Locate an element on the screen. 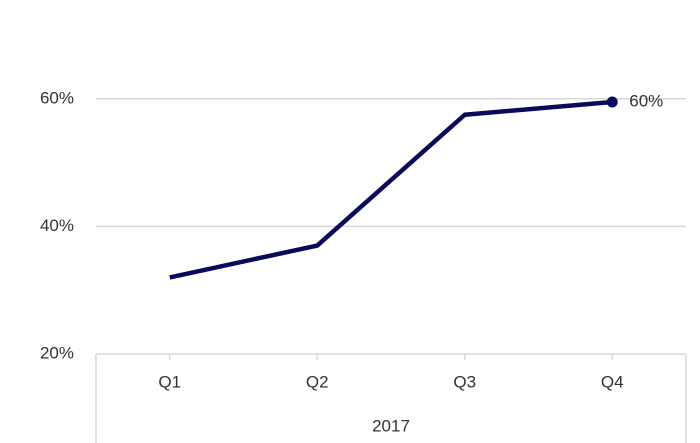 This screenshot has width=700, height=443. x-tick-label: Q1 is located at coordinates (169, 381).